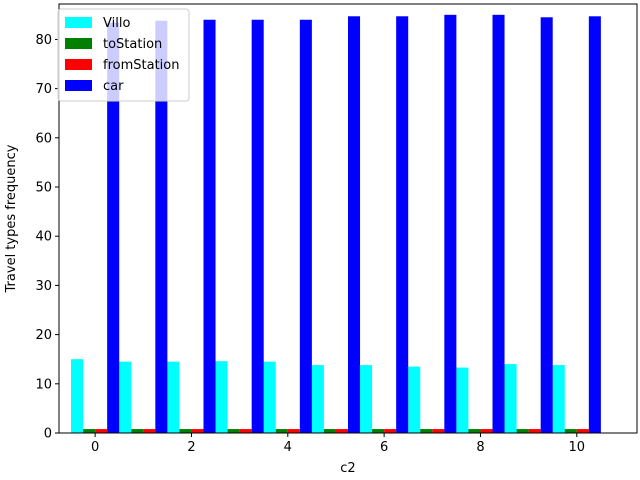  I want to click on y-tick-label-0: 0, so click(48, 434).